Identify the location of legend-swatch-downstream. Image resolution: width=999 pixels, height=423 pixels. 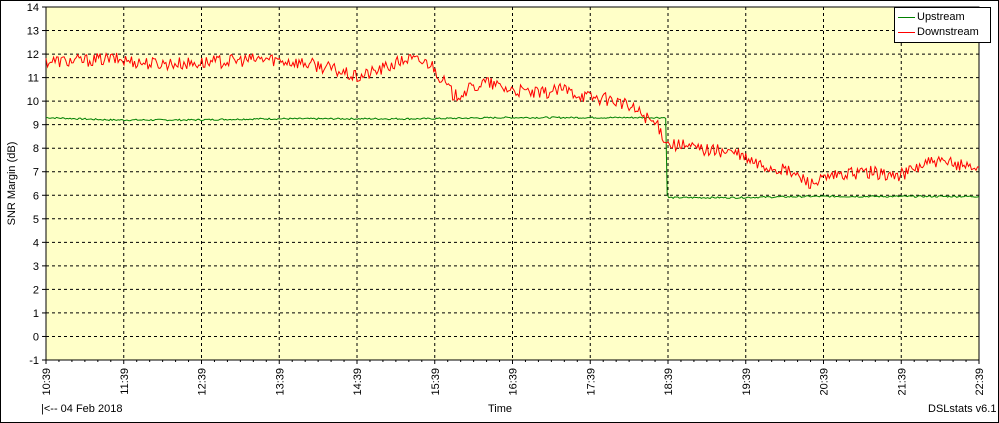
(906, 32).